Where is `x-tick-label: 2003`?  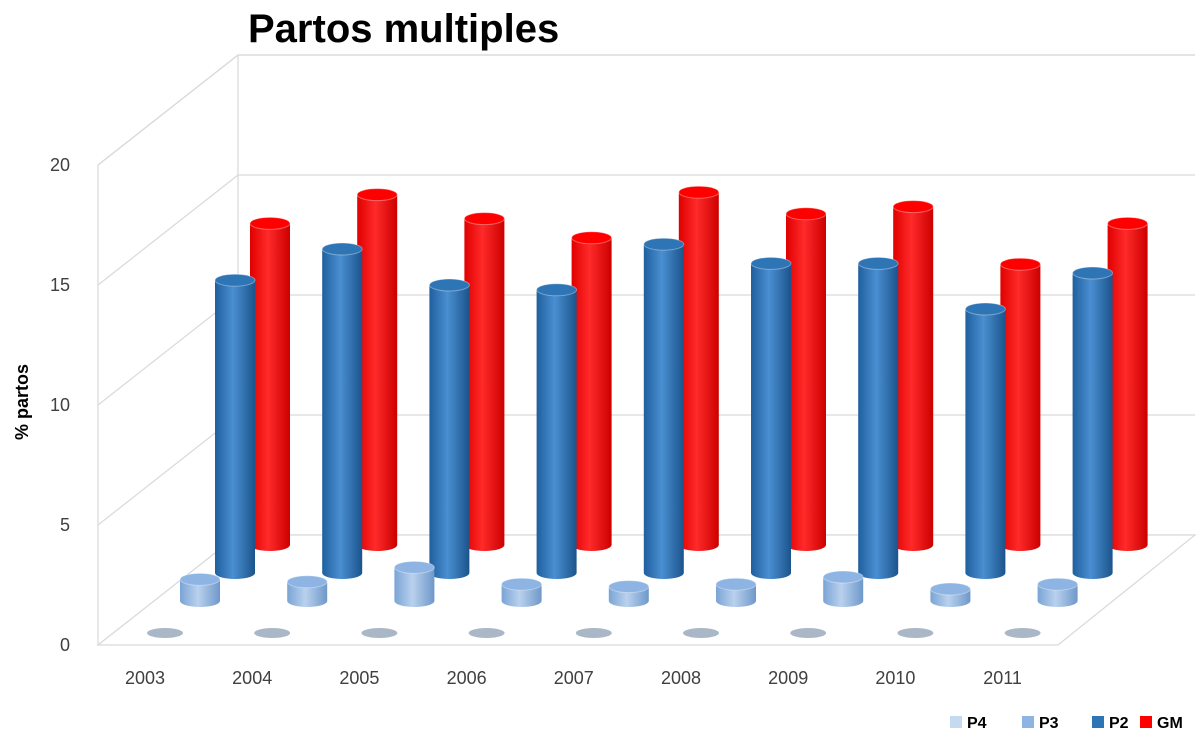
x-tick-label: 2003 is located at coordinates (145, 678).